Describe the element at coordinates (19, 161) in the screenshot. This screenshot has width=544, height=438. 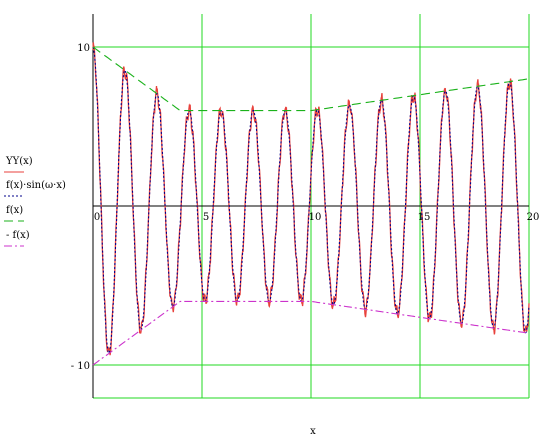
I see `legend-label: YY(x)` at that location.